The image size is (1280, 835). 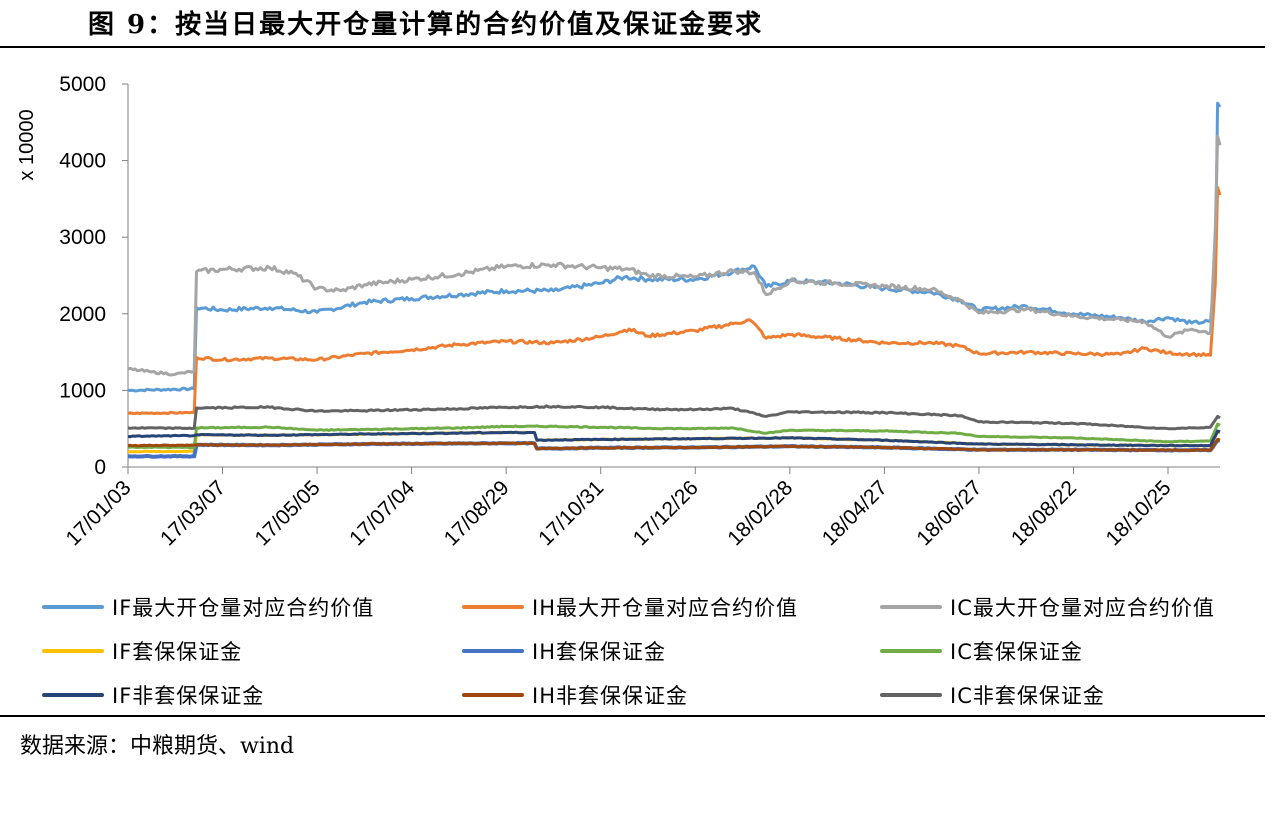 I want to click on legend-label: IC最大开仓量对应合约价值, so click(x=1082, y=608).